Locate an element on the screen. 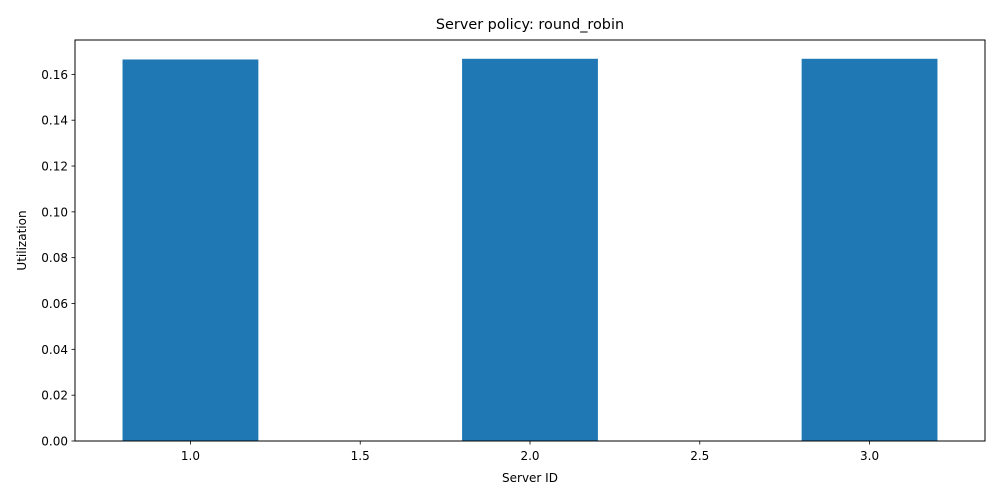 The image size is (1000, 500). y-tick-label: 0.16 is located at coordinates (54, 75).